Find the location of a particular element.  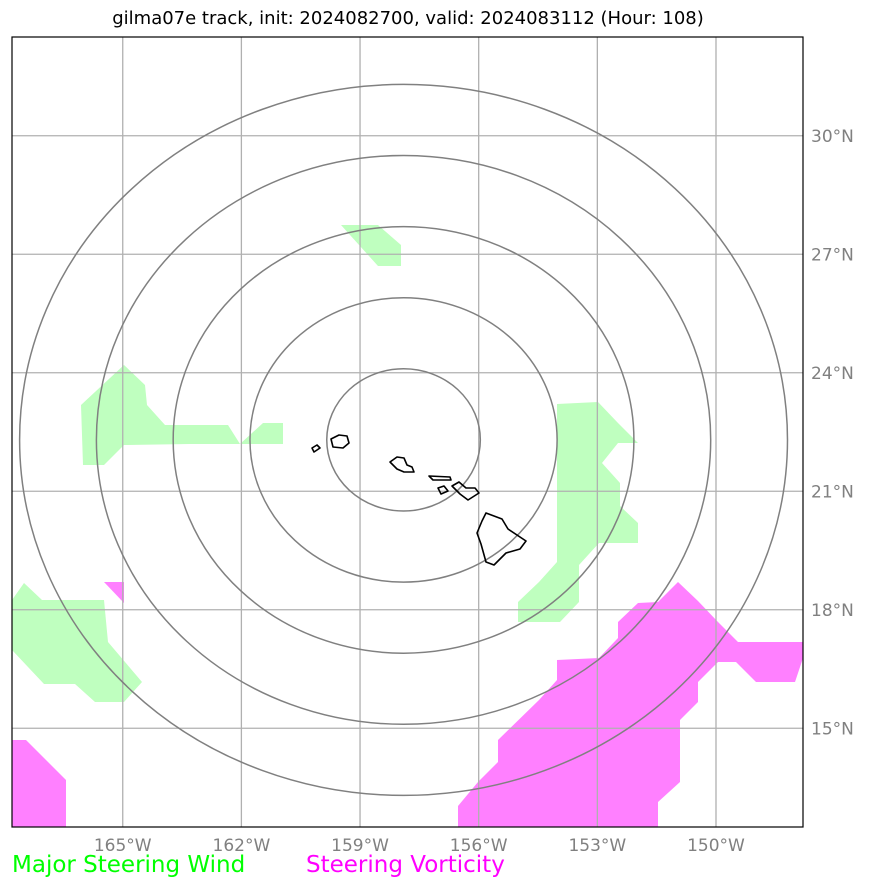

longitude-tick-label: 156°W is located at coordinates (479, 846).